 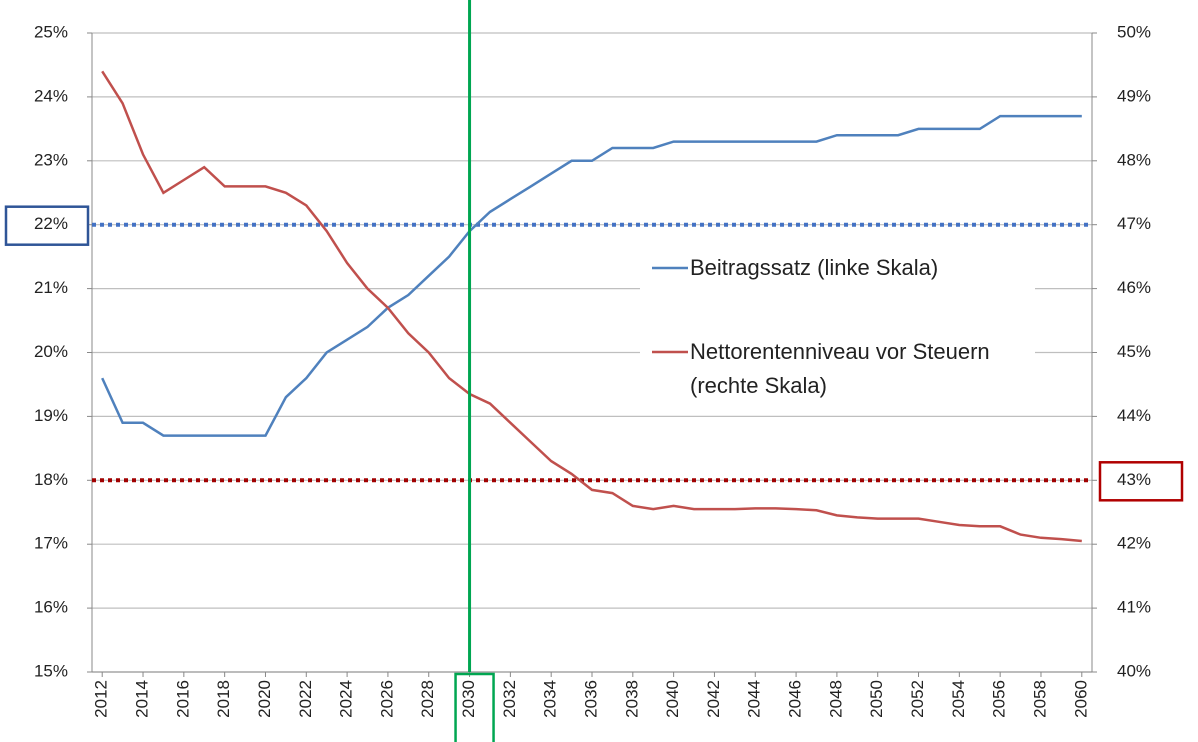 What do you see at coordinates (1134, 415) in the screenshot?
I see `y2-tick-label: 44%` at bounding box center [1134, 415].